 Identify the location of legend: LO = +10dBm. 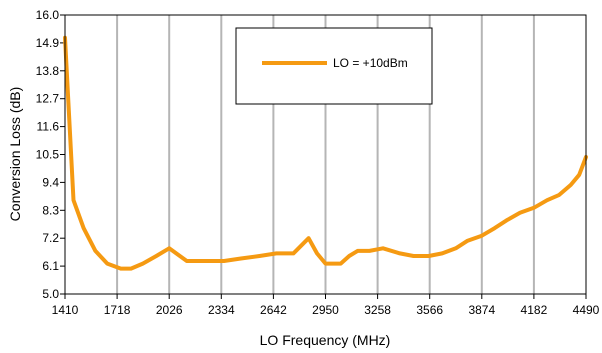
(334, 66).